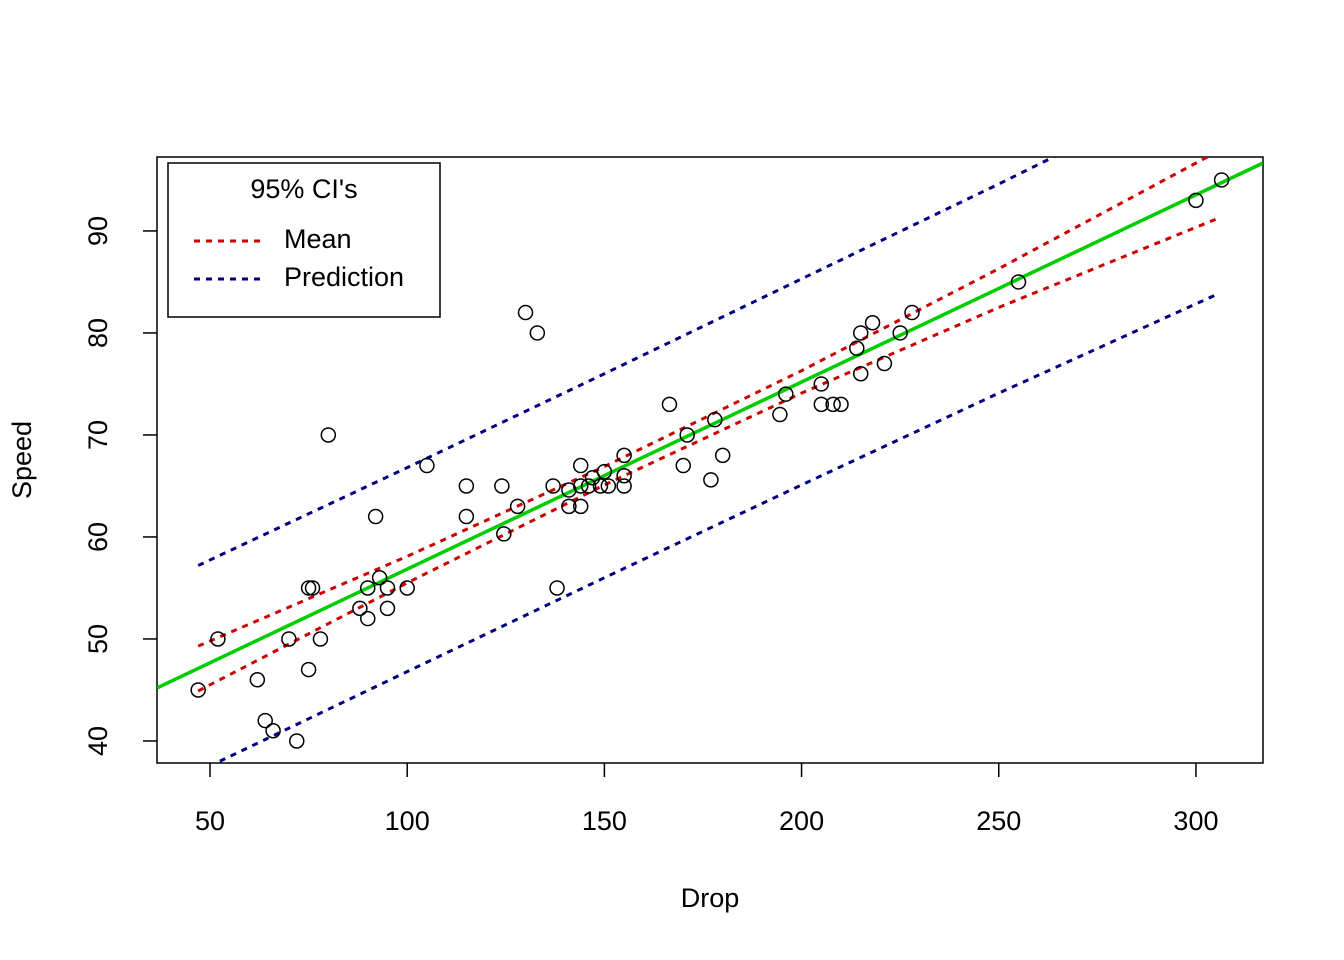 The width and height of the screenshot is (1344, 960). What do you see at coordinates (318, 239) in the screenshot?
I see `legend-label: Mean` at bounding box center [318, 239].